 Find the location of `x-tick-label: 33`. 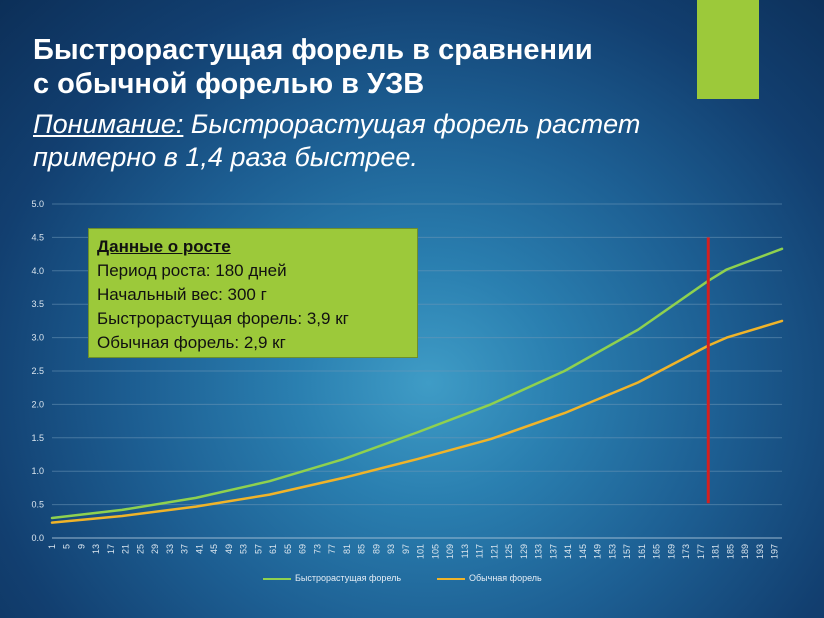

x-tick-label: 33 is located at coordinates (170, 549).